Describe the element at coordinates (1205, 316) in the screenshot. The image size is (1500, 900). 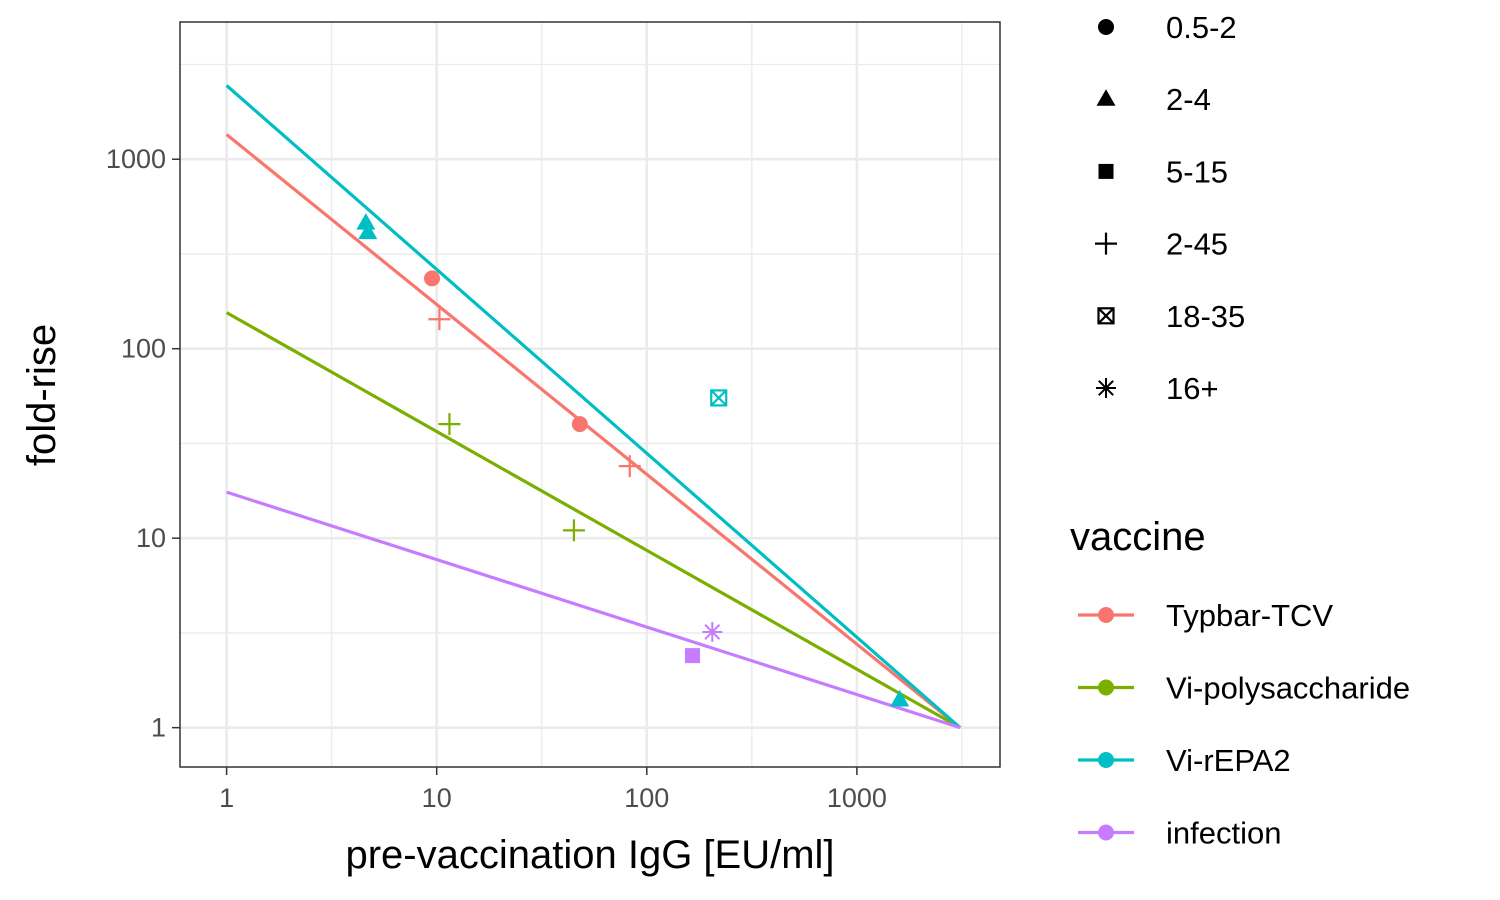
I see `shape-legend-label: 18-35` at that location.